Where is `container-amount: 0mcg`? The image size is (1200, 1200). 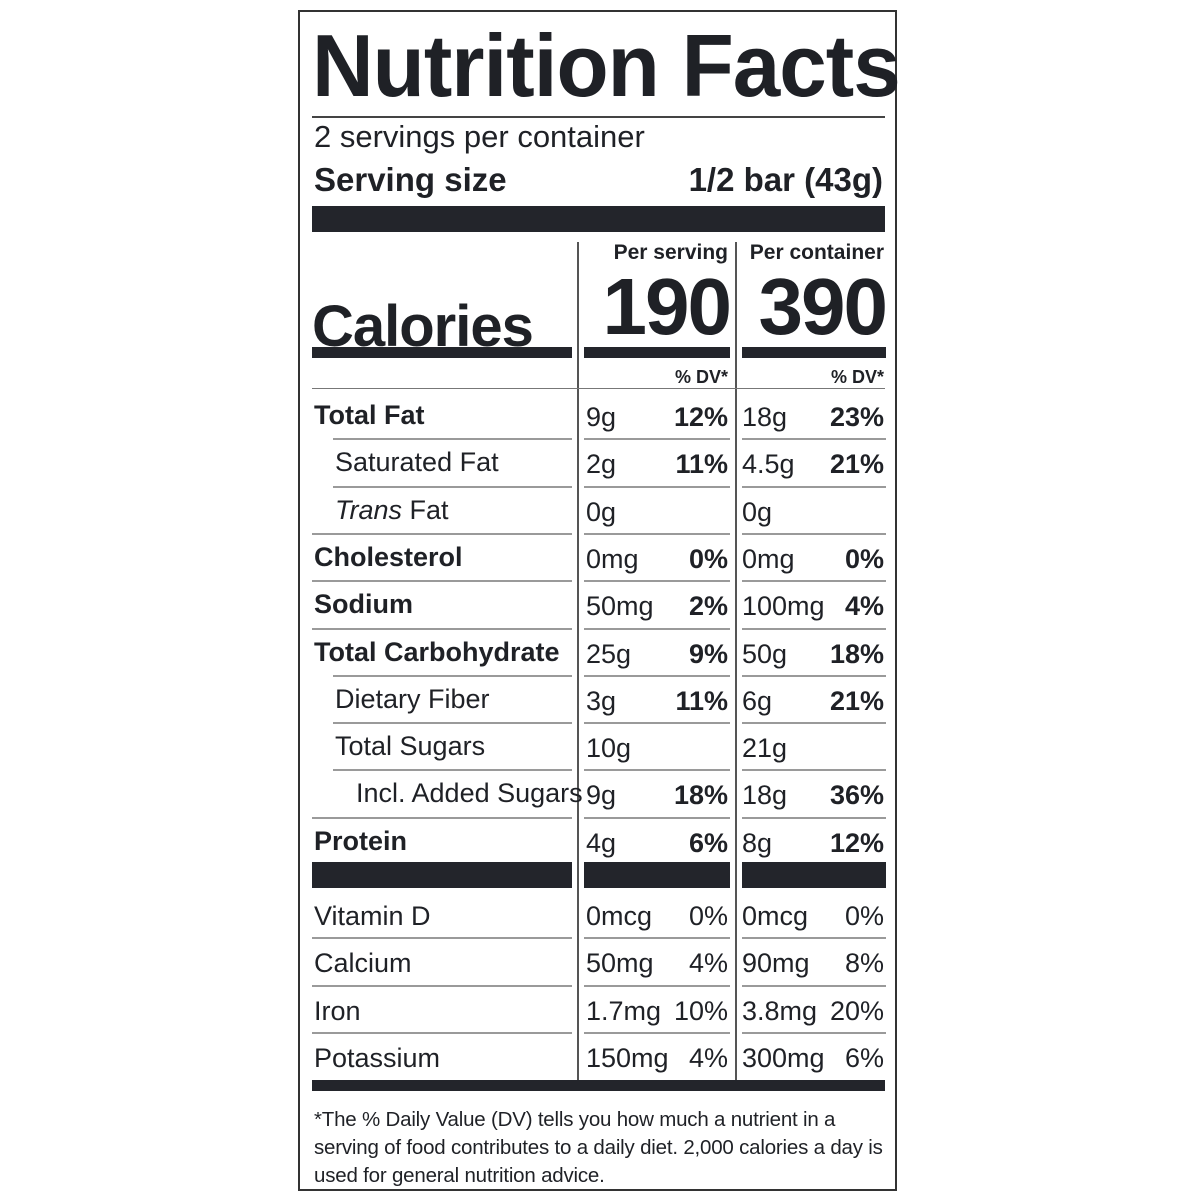
container-amount: 0mcg is located at coordinates (775, 916).